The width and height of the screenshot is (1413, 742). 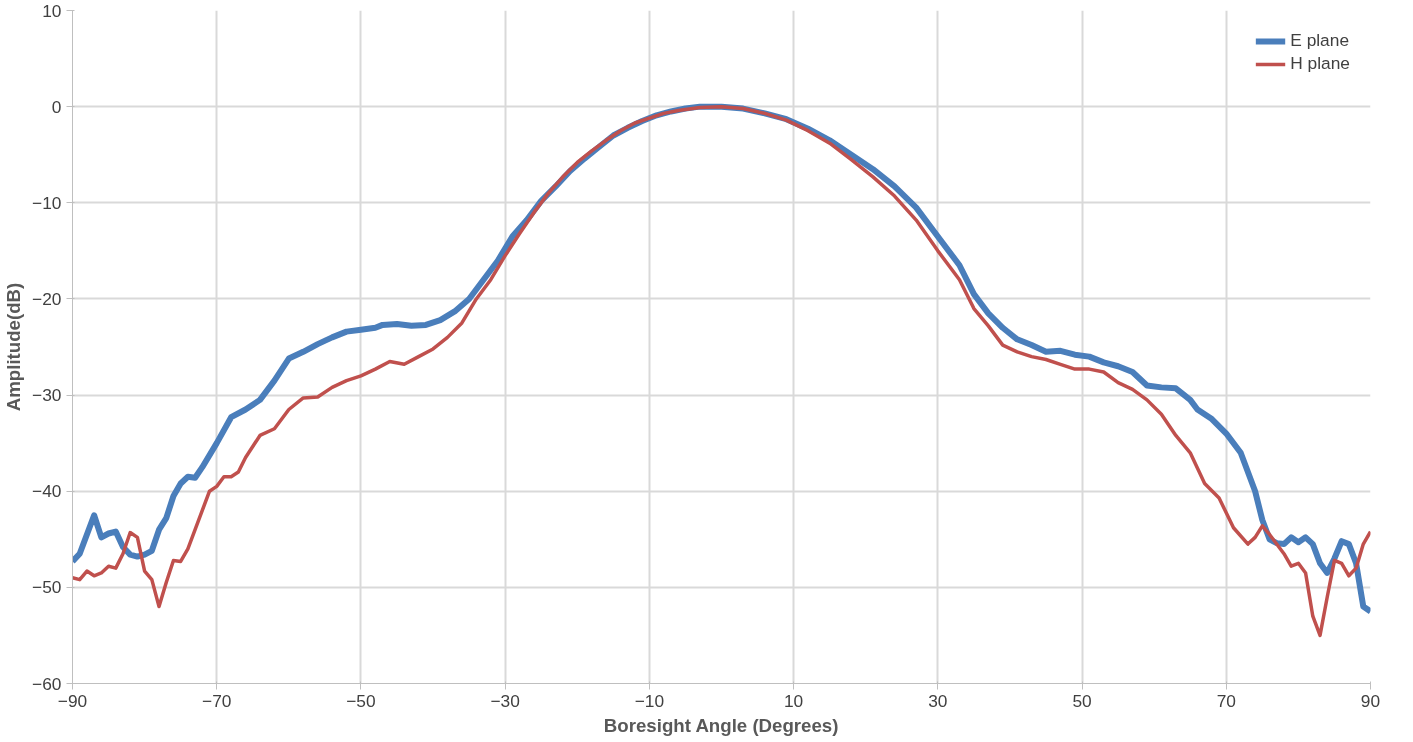 What do you see at coordinates (14, 347) in the screenshot?
I see `y-axis-title: Amplitude(dB)` at bounding box center [14, 347].